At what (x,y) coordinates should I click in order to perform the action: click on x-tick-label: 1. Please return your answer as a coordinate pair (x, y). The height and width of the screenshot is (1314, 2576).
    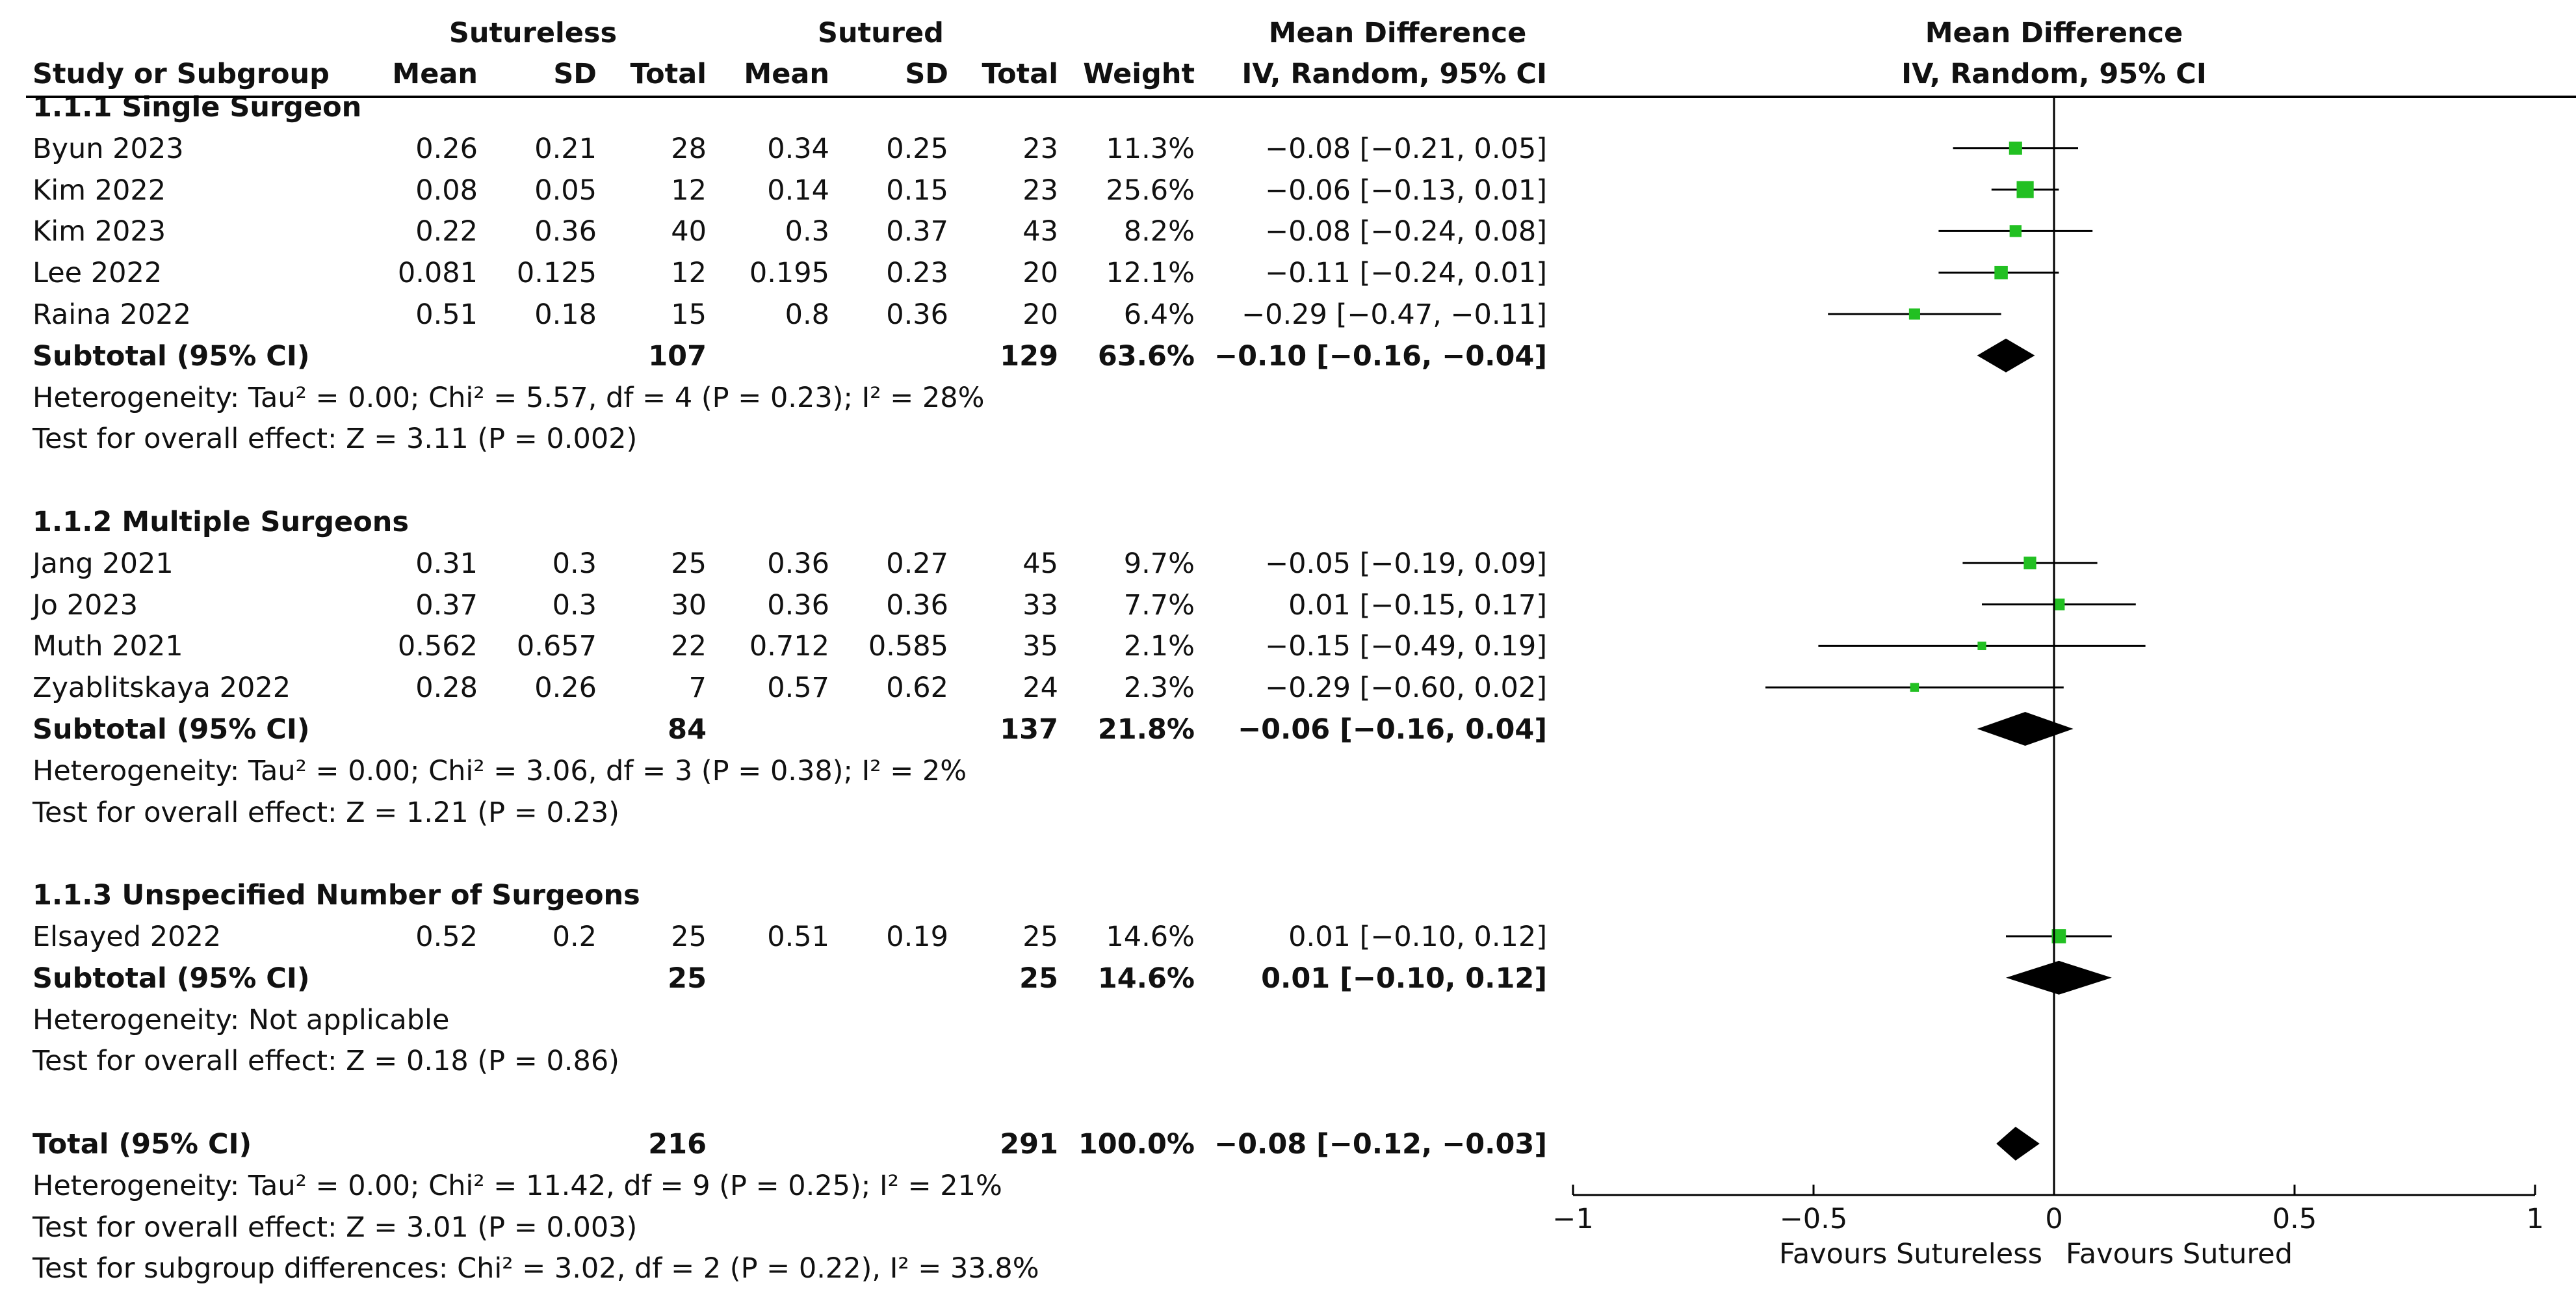
    Looking at the image, I should click on (2535, 1219).